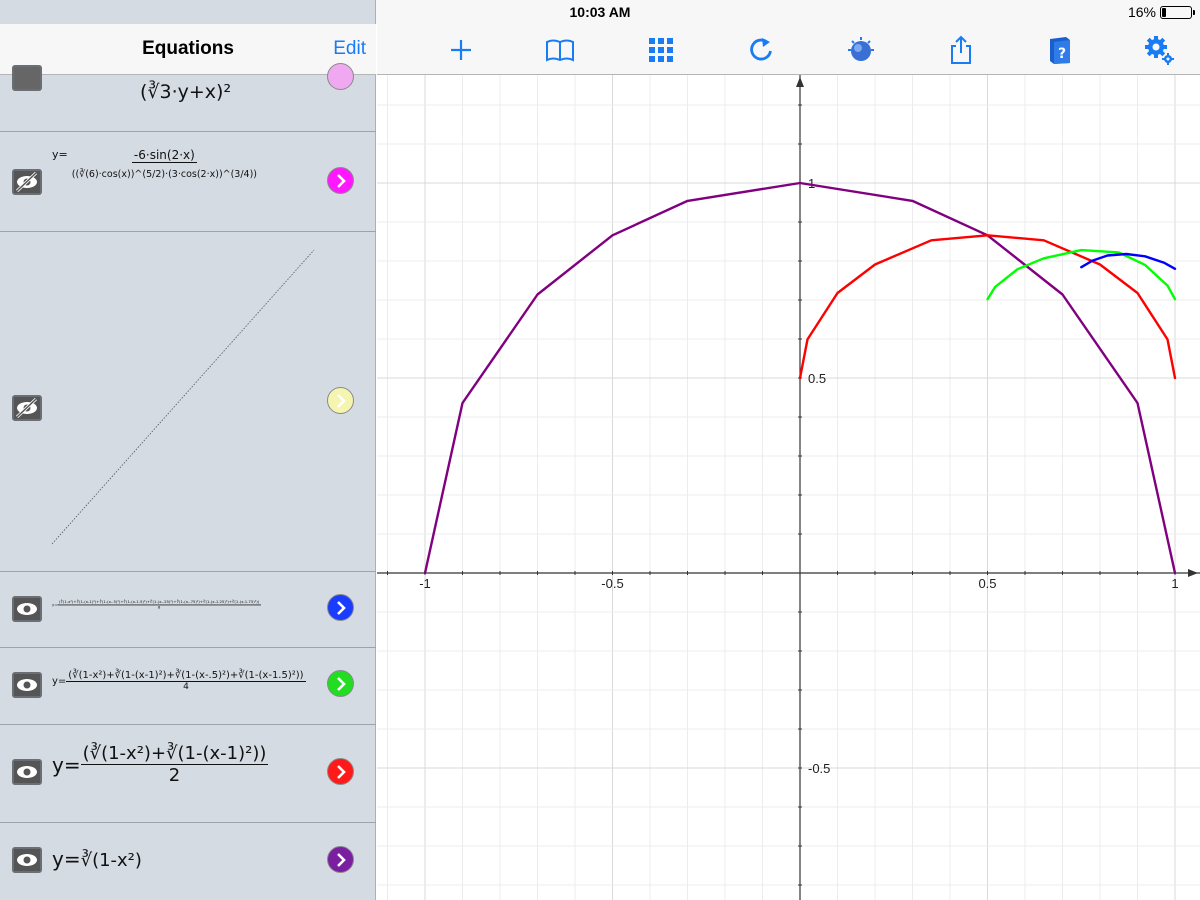 The width and height of the screenshot is (1200, 900). I want to click on x-axis-arrow, so click(1193, 573).